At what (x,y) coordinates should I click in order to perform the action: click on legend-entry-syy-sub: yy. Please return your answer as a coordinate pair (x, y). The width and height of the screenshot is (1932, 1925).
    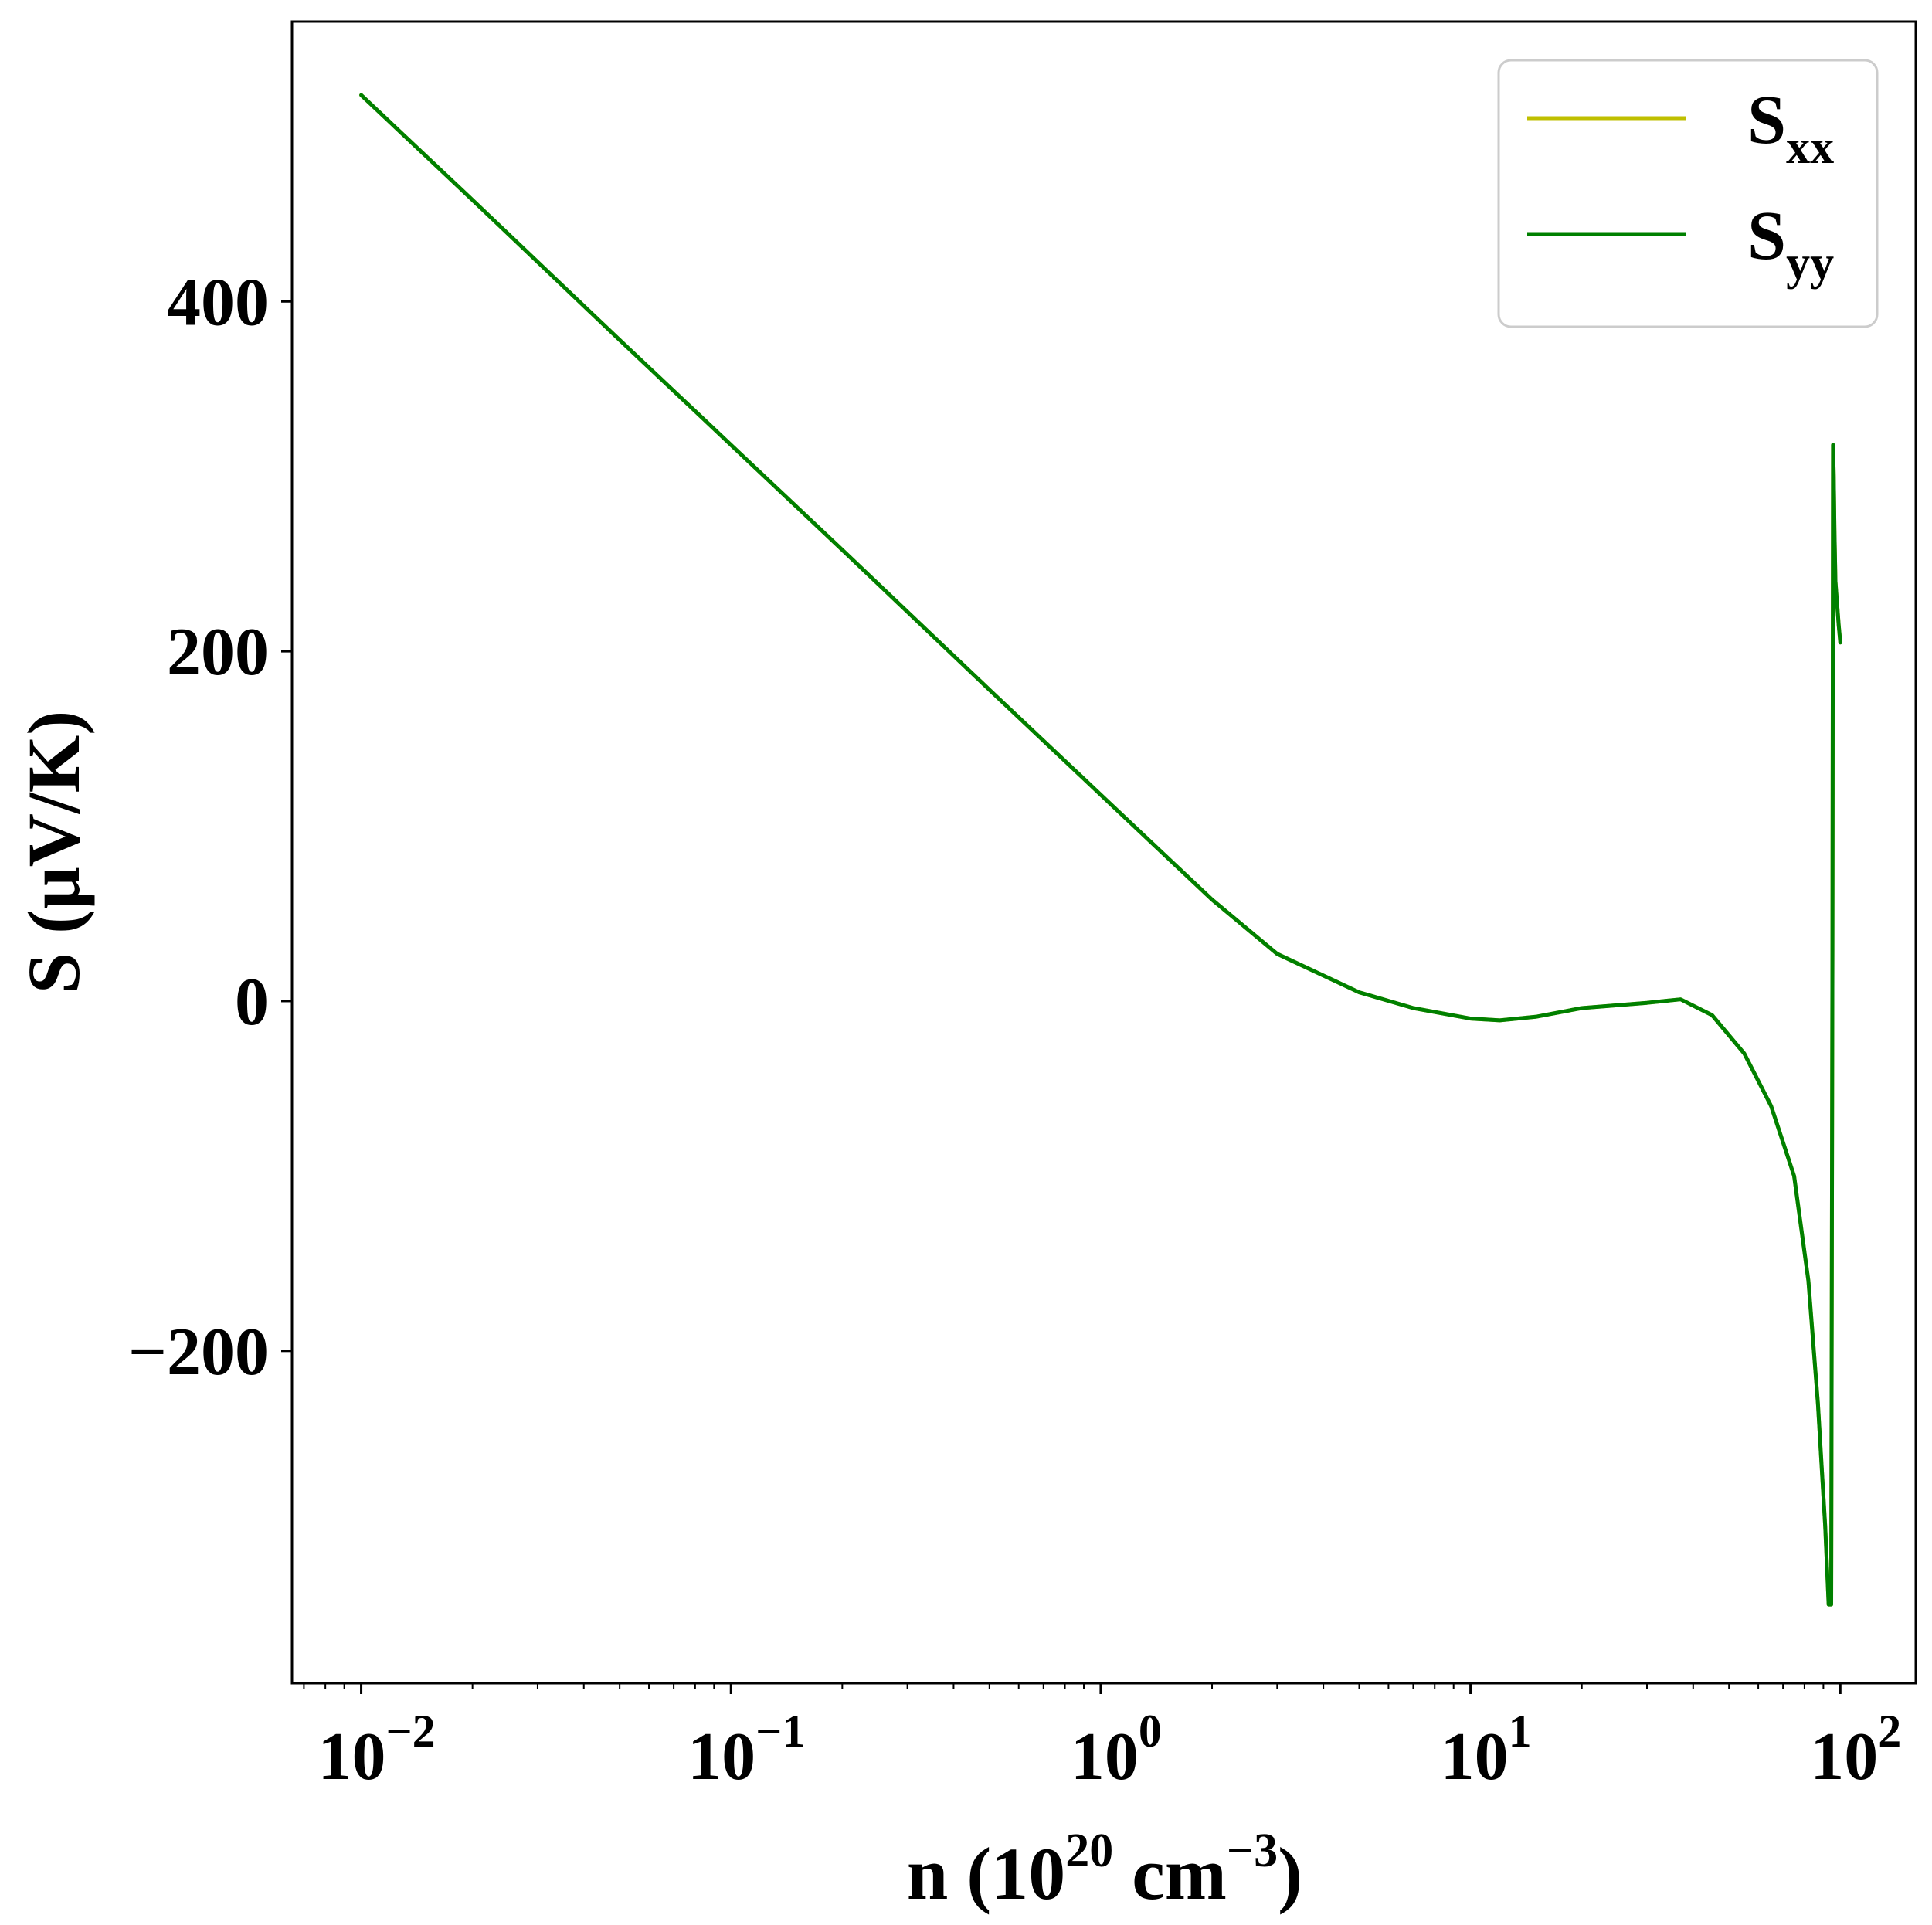
    Looking at the image, I should click on (1810, 263).